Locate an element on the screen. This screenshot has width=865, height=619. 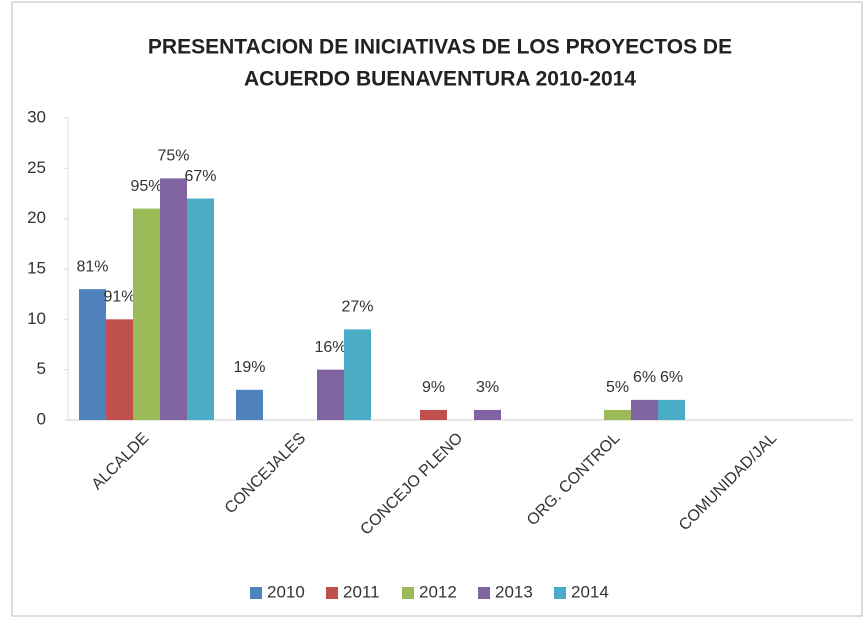
x-tick-label: COMUNIDAD/JAL is located at coordinates (728, 482).